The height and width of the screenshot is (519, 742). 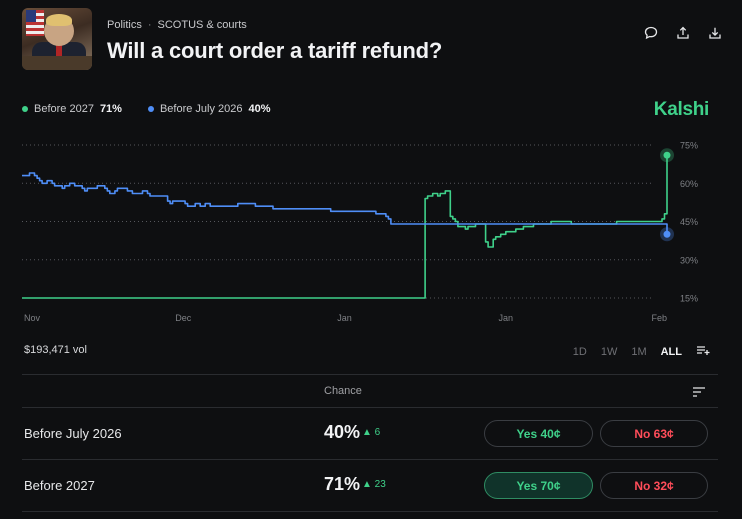 I want to click on chart-settings-icon, so click(x=703, y=351).